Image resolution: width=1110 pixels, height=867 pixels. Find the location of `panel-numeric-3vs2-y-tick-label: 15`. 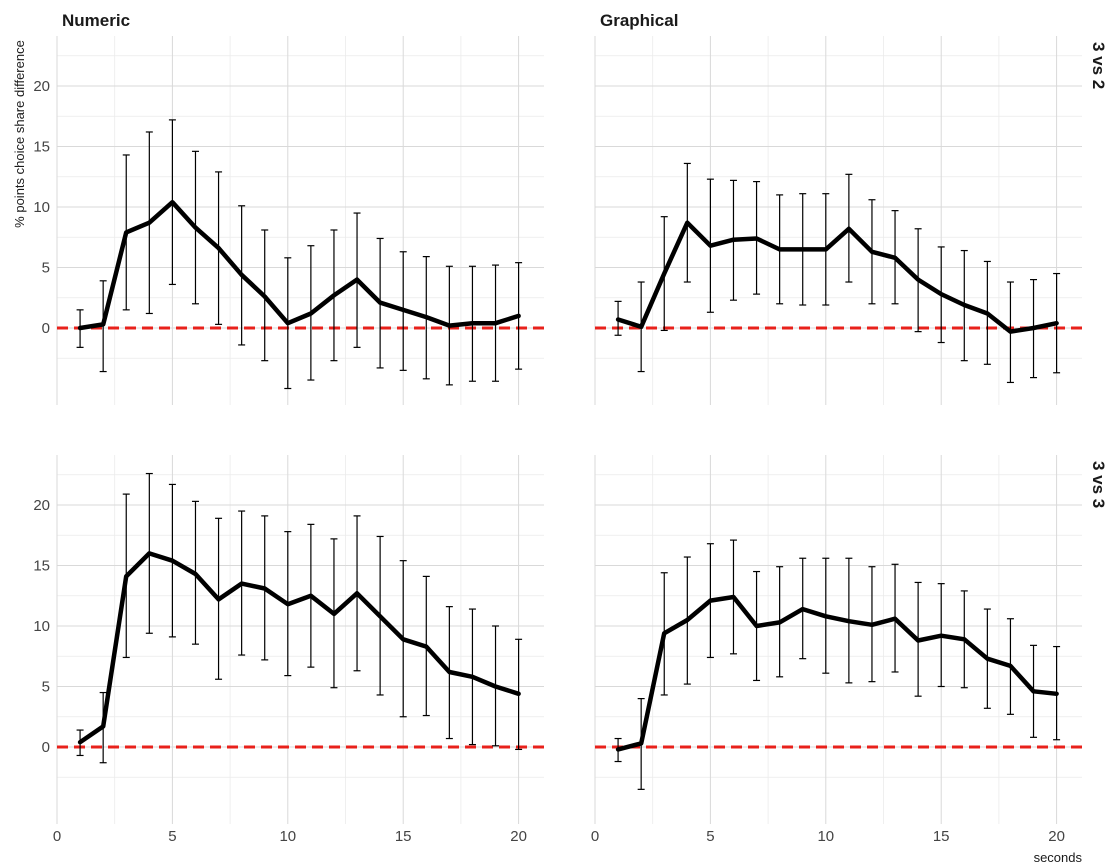

panel-numeric-3vs2-y-tick-label: 15 is located at coordinates (41, 147).